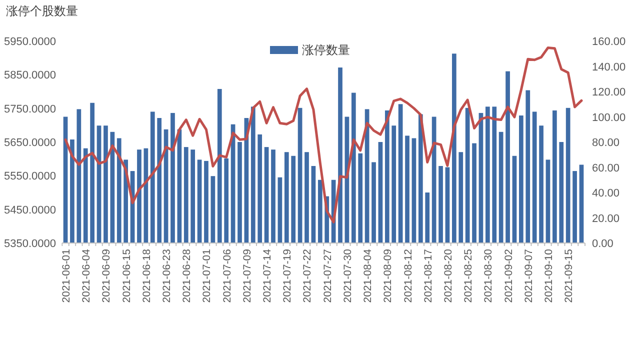 Image resolution: width=640 pixels, height=345 pixels. Describe the element at coordinates (569, 275) in the screenshot. I see `x-tick-label: 2021-09-15` at that location.